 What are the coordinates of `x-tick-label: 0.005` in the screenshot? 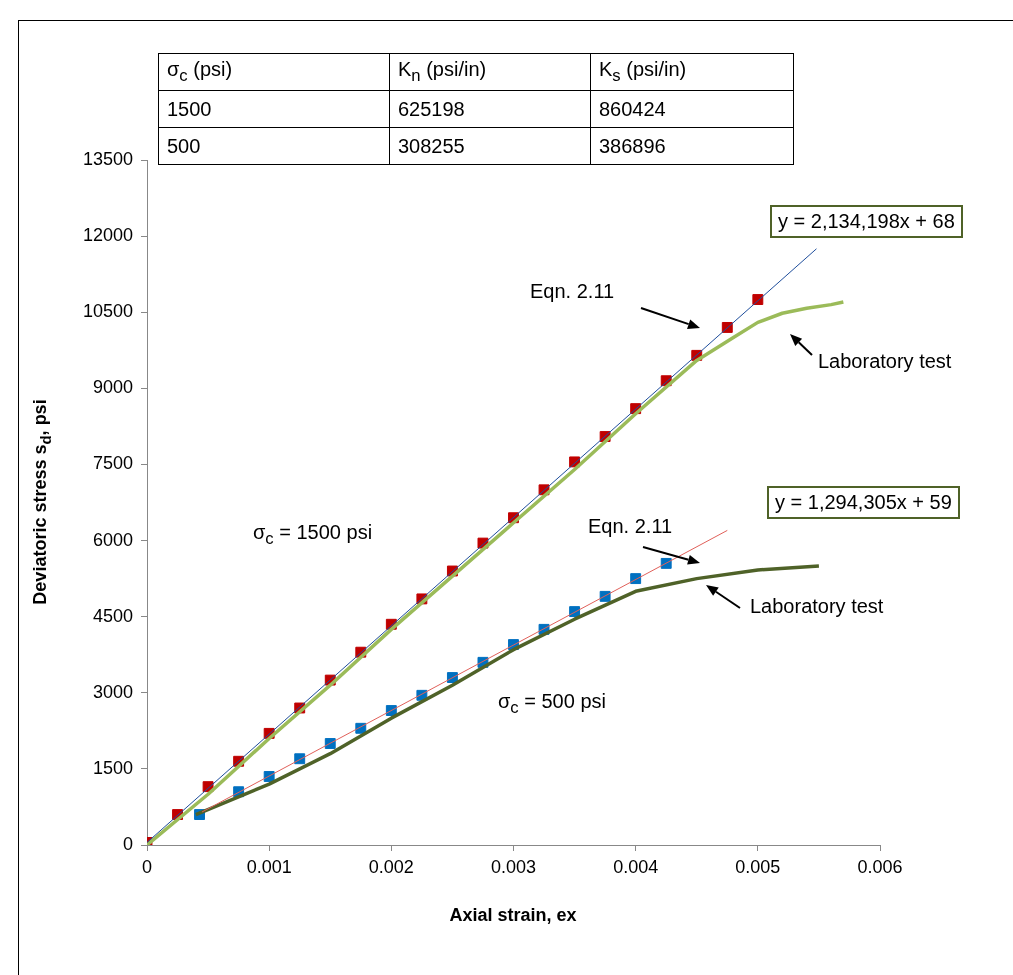 It's located at (758, 866).